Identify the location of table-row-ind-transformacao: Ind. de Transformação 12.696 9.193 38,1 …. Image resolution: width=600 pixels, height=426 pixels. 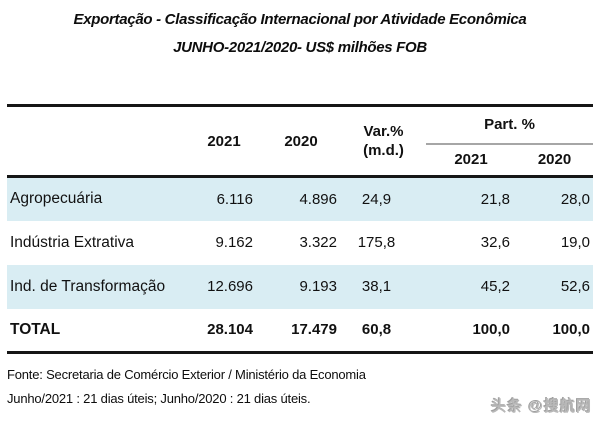
(300, 286).